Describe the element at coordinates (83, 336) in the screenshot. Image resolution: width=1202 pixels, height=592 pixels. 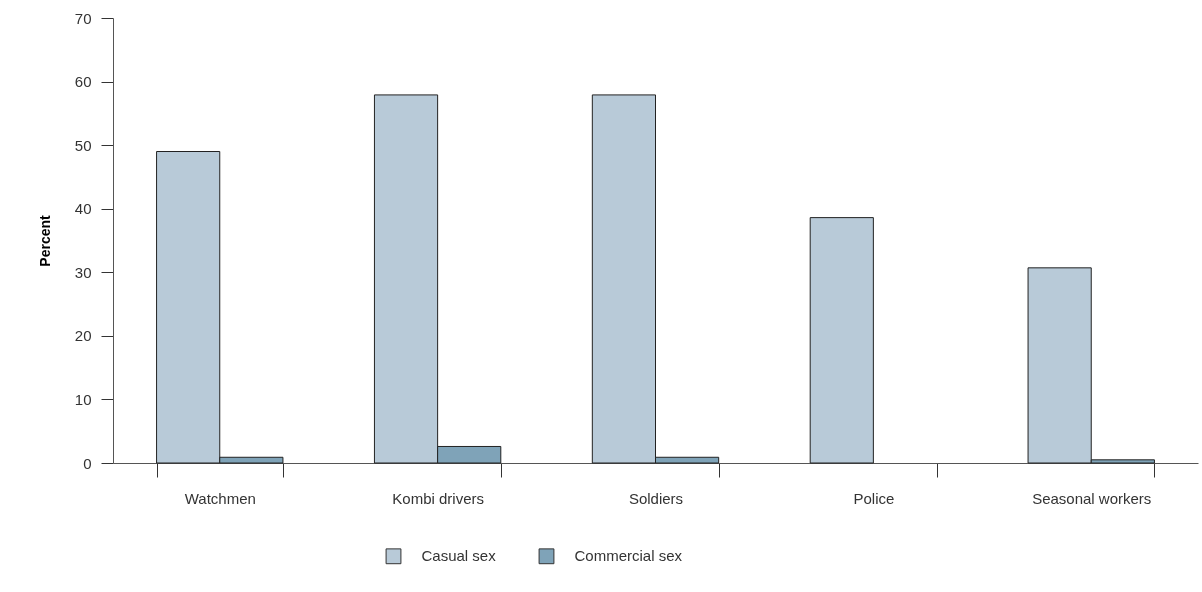
I see `y-tick-label: 20` at that location.